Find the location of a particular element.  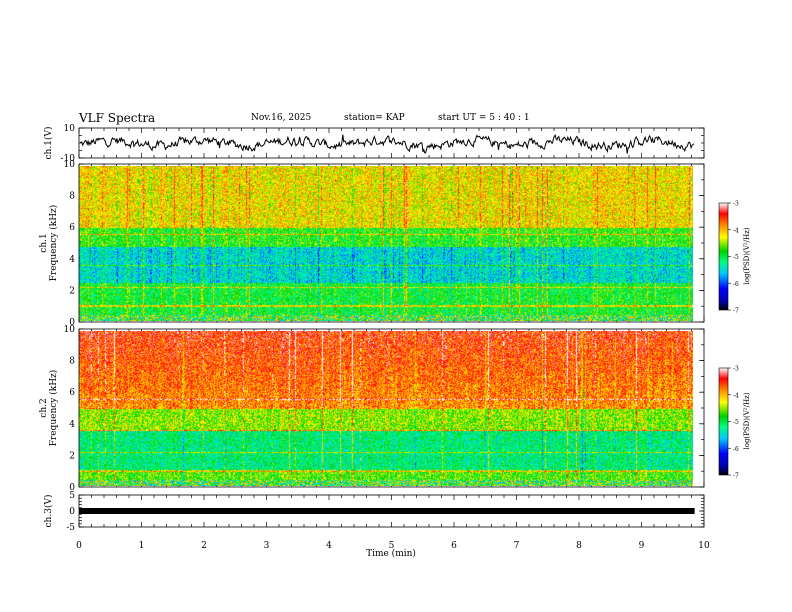

ch1-spec-ytick-label: 8 is located at coordinates (72, 197).